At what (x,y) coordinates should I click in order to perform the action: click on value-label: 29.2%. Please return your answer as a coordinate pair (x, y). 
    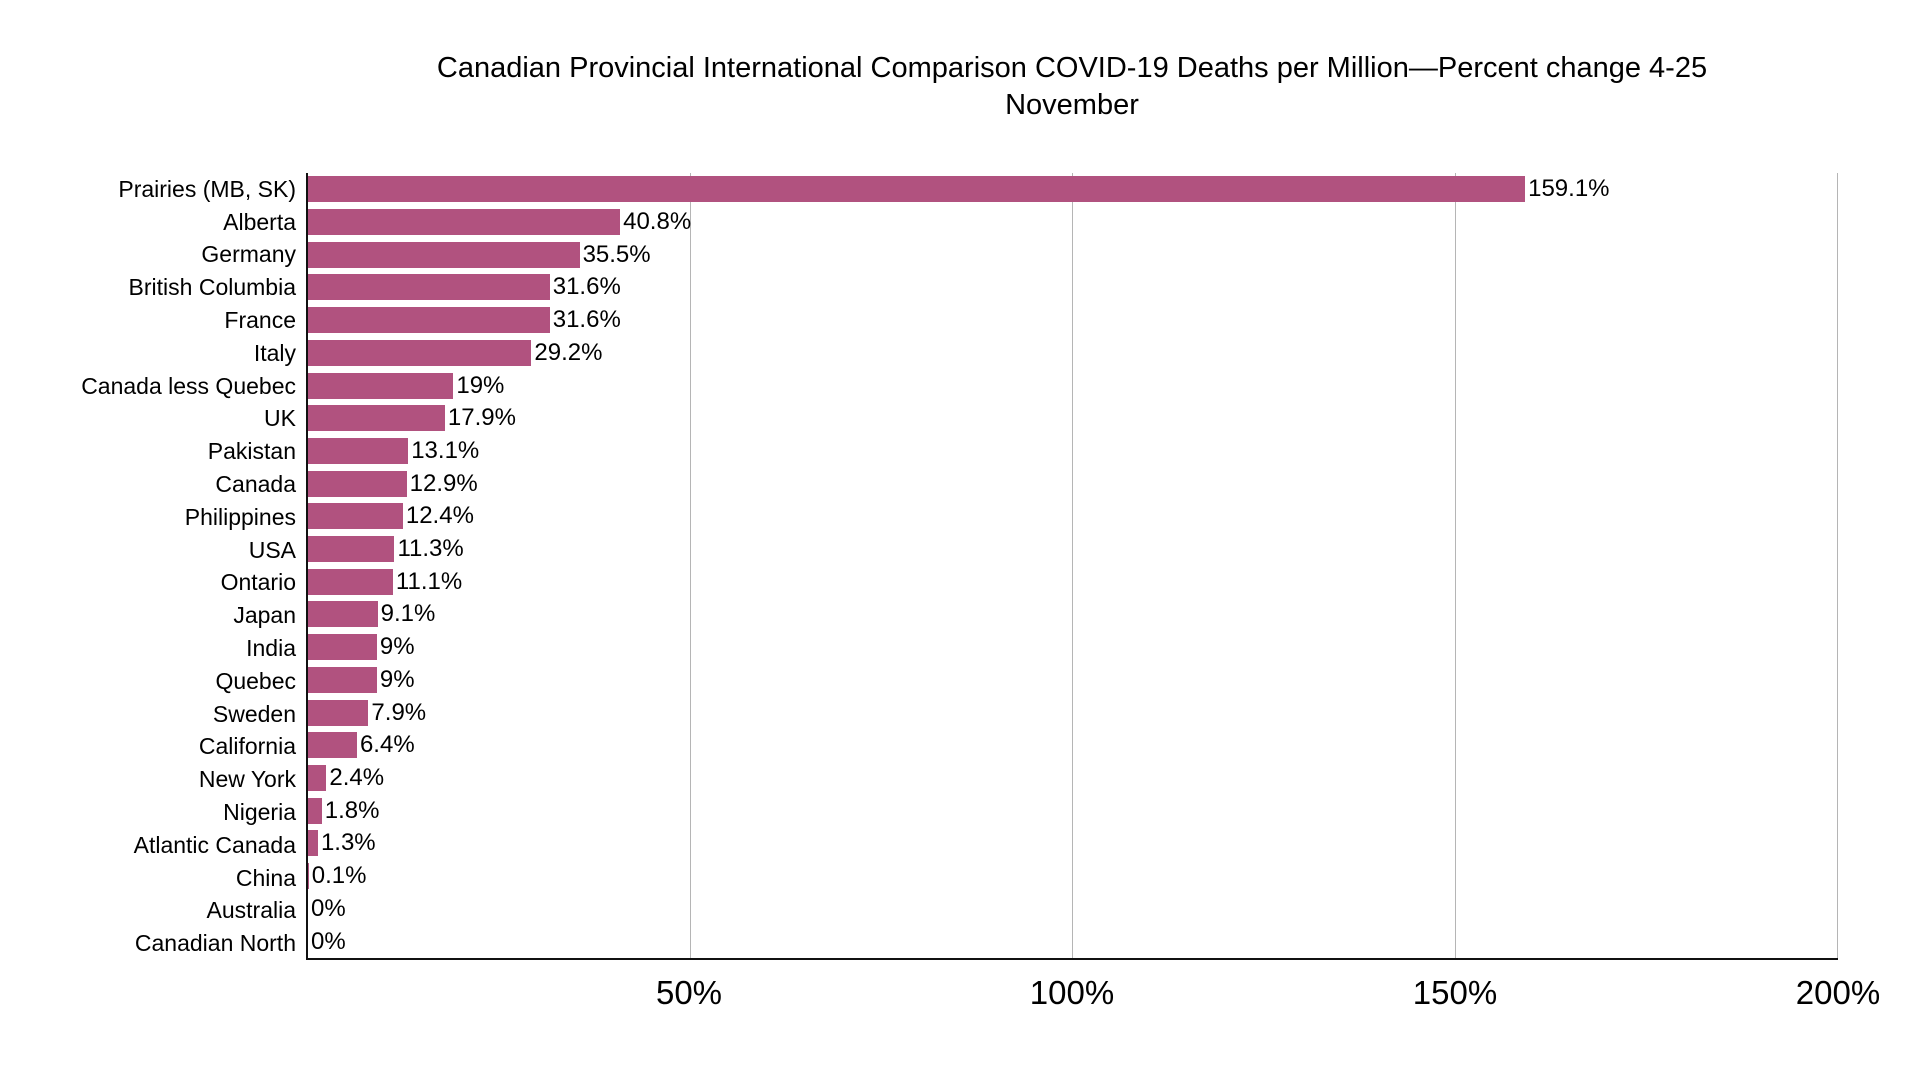
    Looking at the image, I should click on (568, 352).